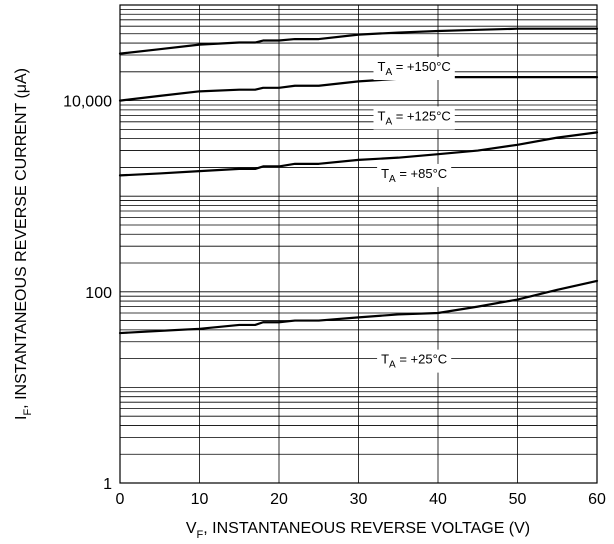  What do you see at coordinates (597, 499) in the screenshot?
I see `x-tick-label: 60` at bounding box center [597, 499].